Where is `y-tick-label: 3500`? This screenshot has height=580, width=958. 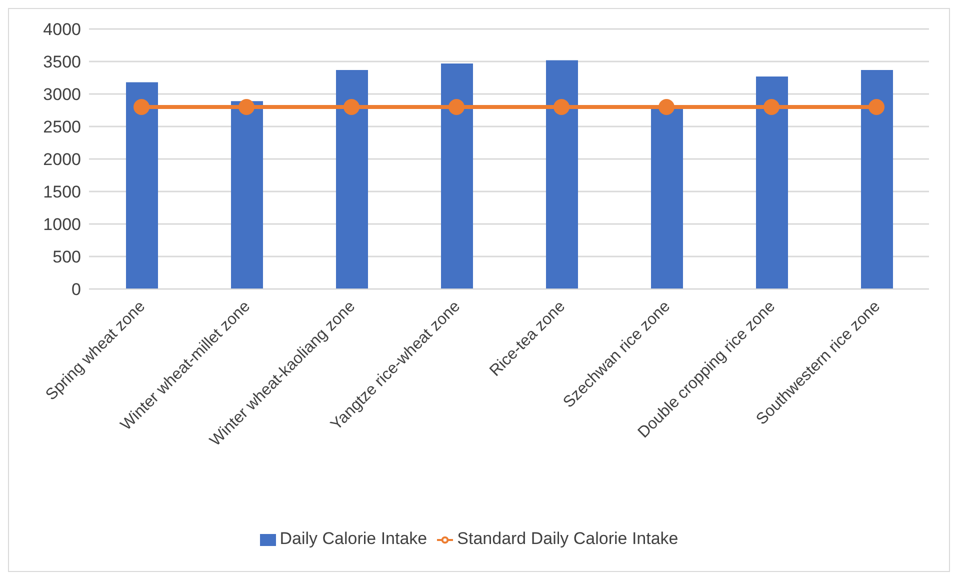
y-tick-label: 3500 is located at coordinates (62, 62).